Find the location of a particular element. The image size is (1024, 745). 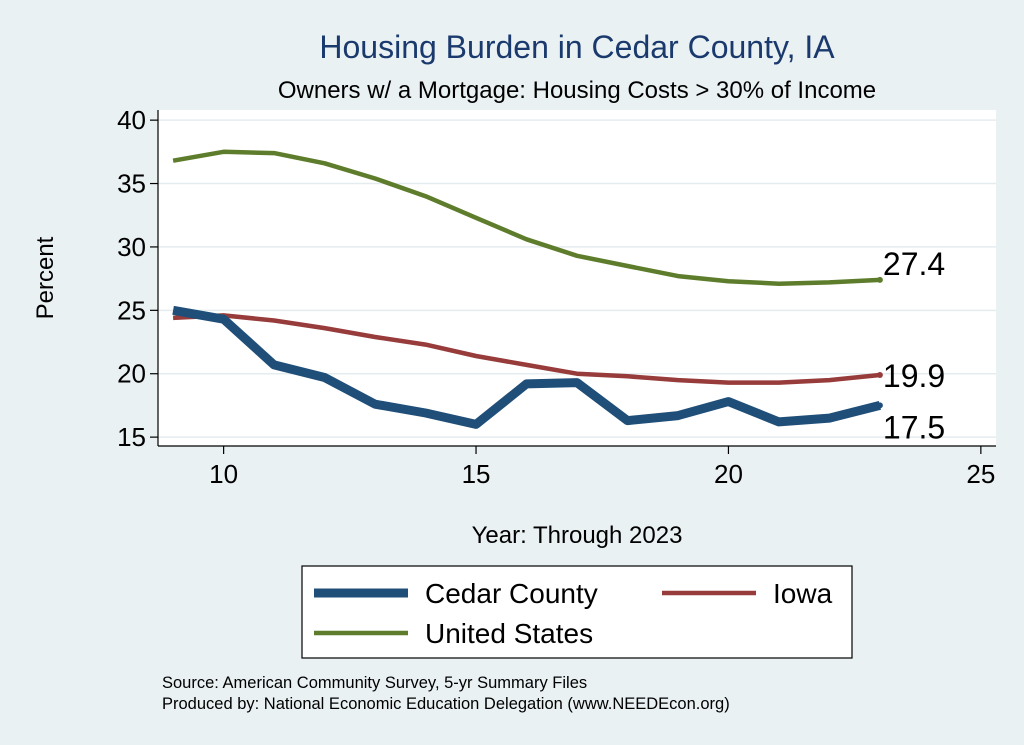

x-tick-label: 20 is located at coordinates (728, 474).